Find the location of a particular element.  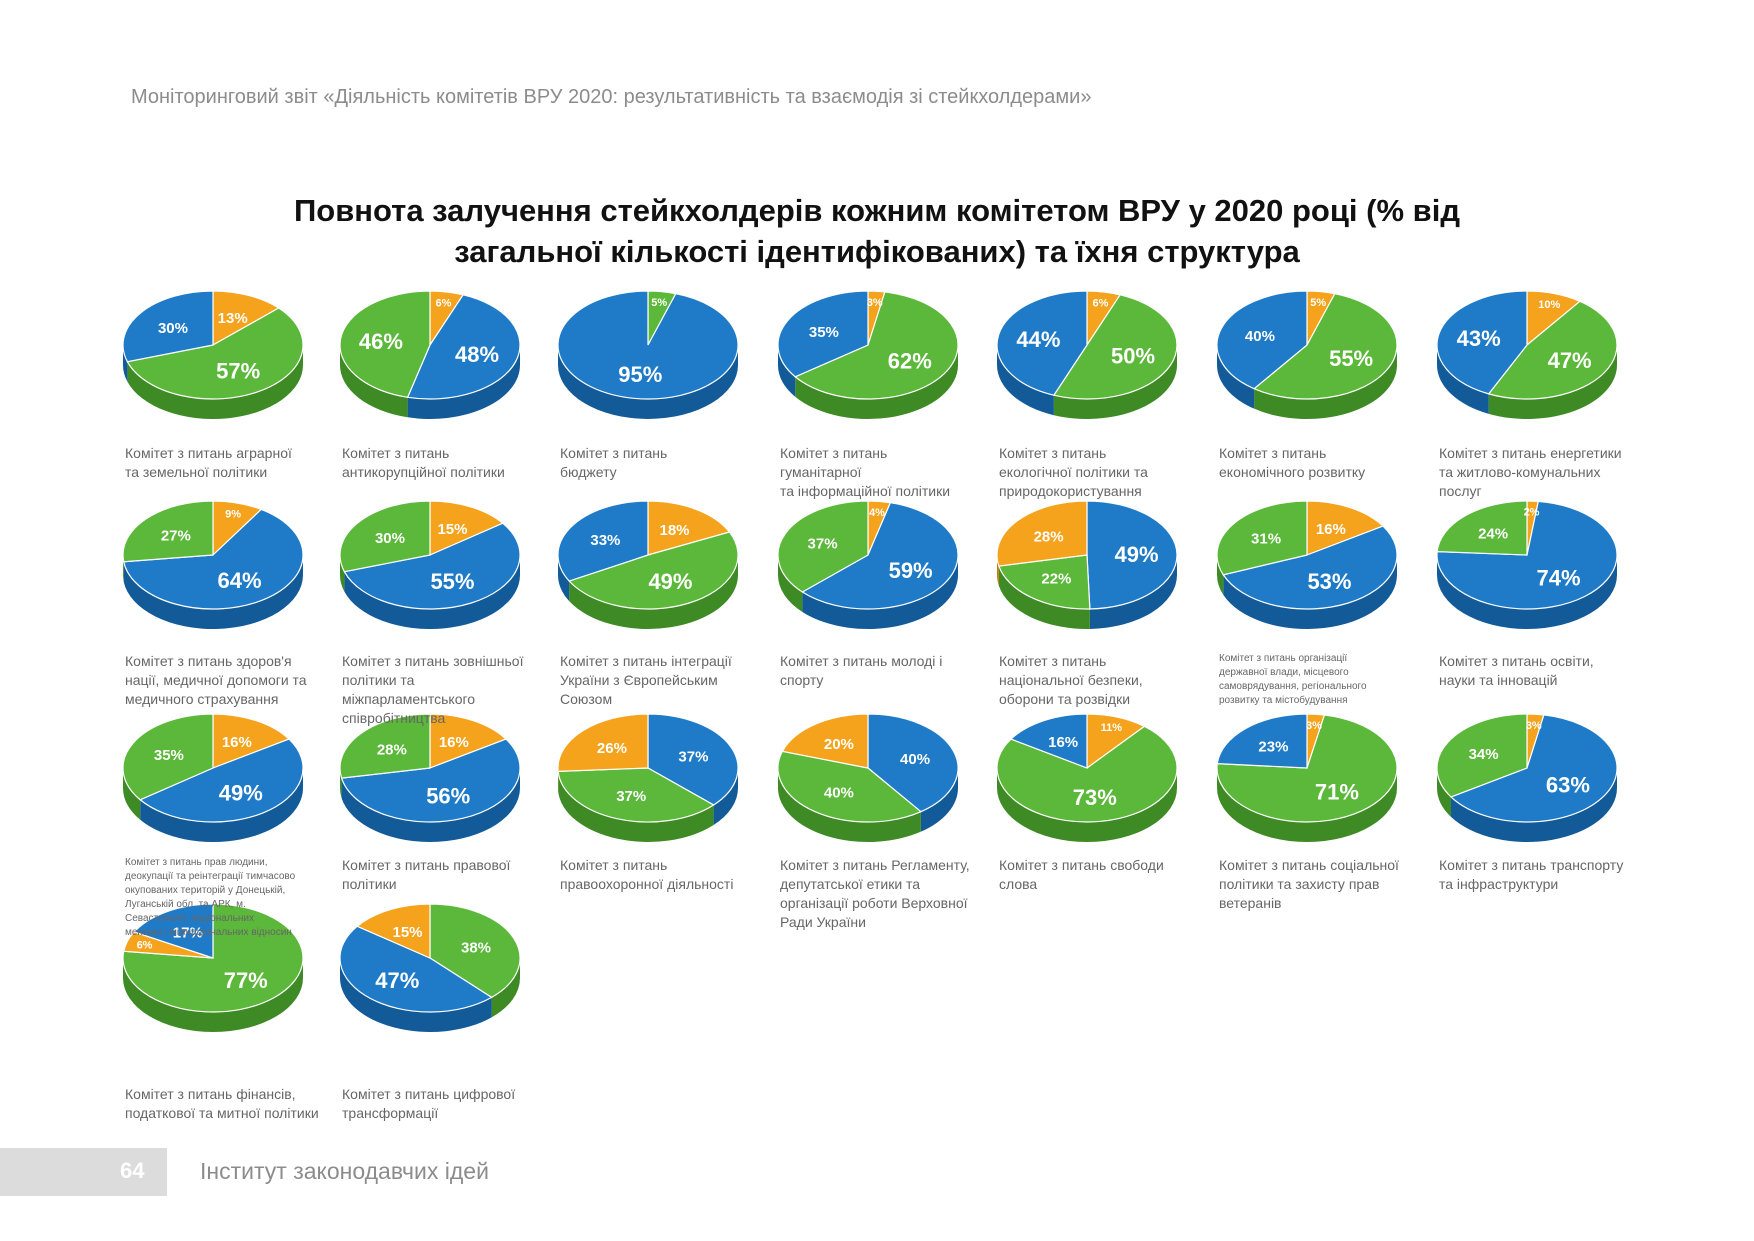

caption-line: організації роботи Верховної is located at coordinates (874, 903).